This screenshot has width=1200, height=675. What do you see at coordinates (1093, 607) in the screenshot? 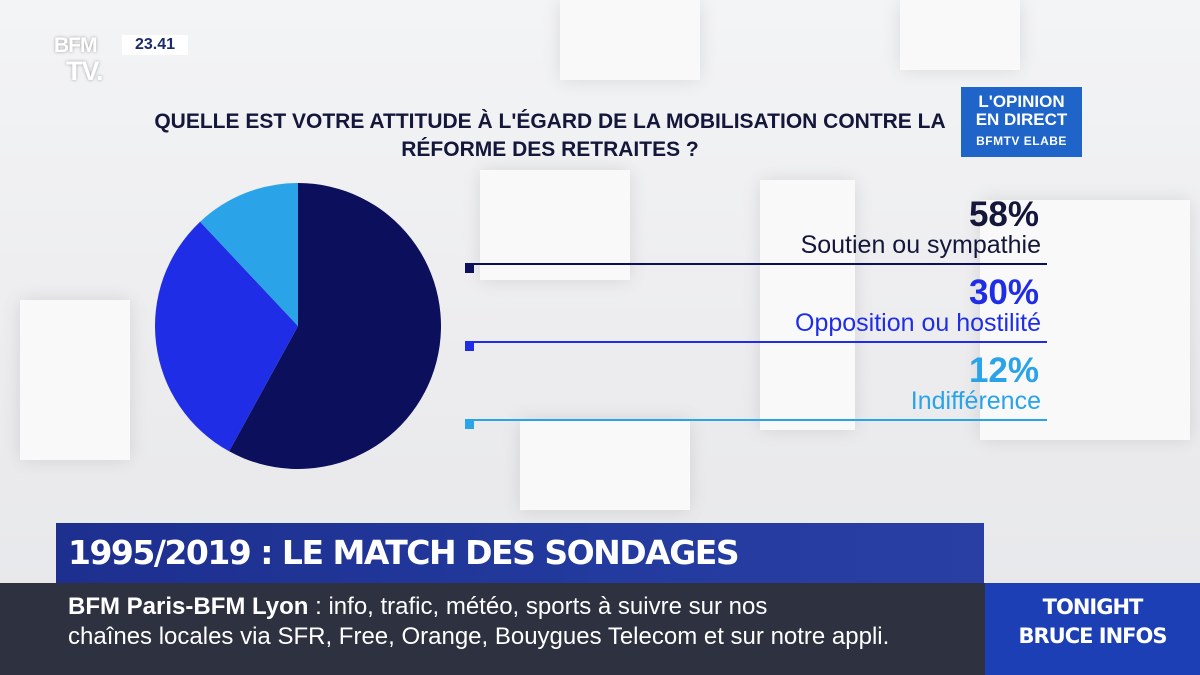
I see `promo-line-1: TONIGHT` at bounding box center [1093, 607].